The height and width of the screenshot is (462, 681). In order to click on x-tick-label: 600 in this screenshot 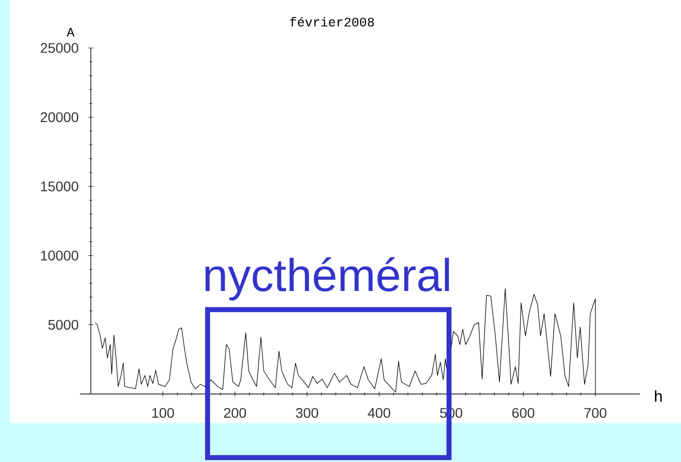, I will do `click(523, 413)`.